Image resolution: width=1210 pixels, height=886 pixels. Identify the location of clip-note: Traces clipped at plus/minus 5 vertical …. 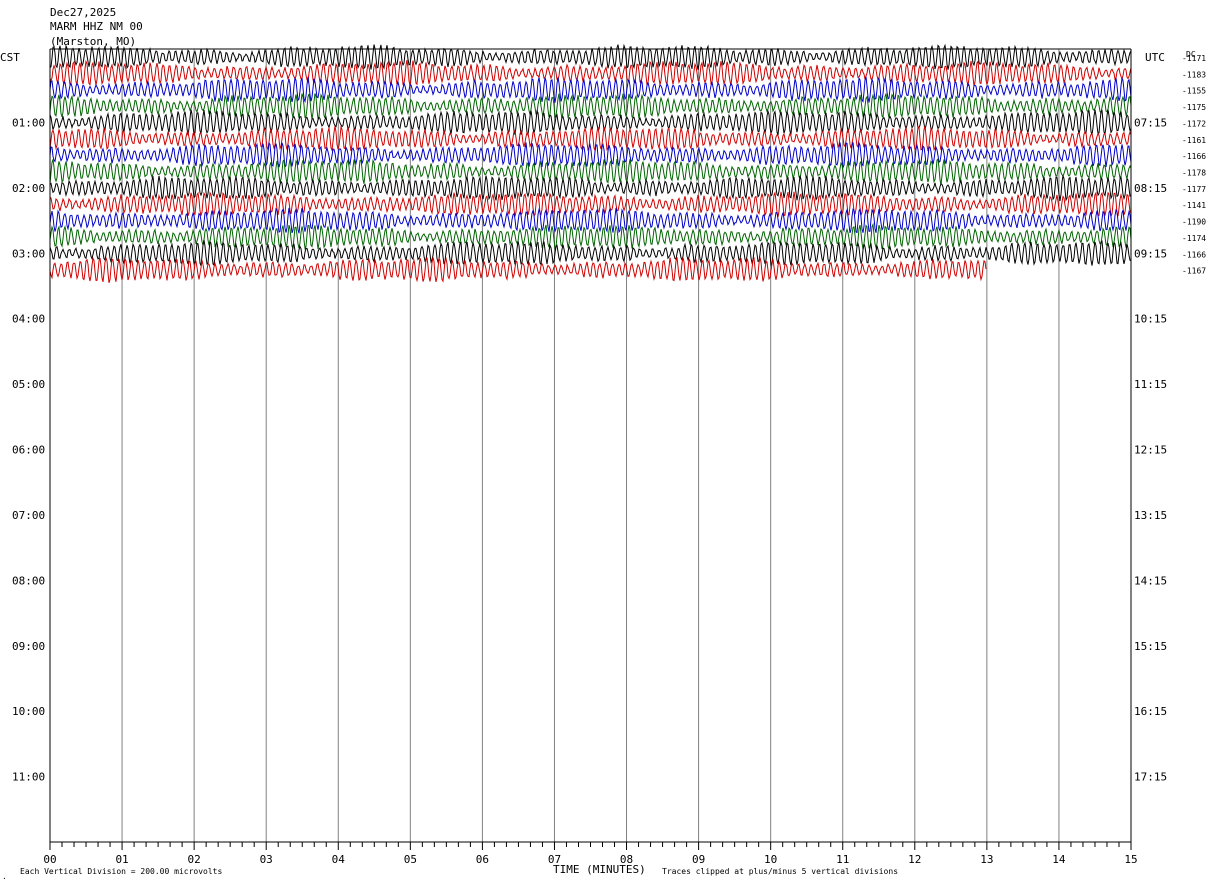
(780, 871).